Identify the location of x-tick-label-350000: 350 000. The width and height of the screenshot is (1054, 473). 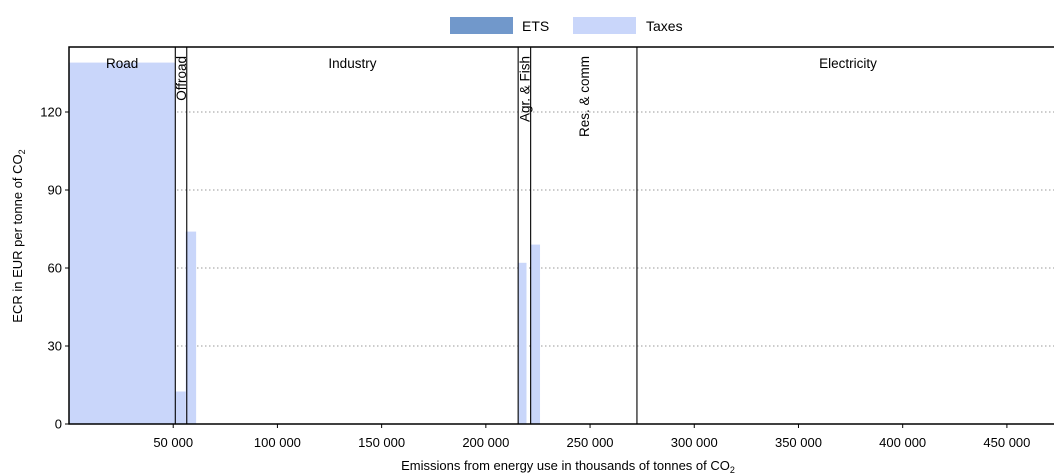
(798, 442).